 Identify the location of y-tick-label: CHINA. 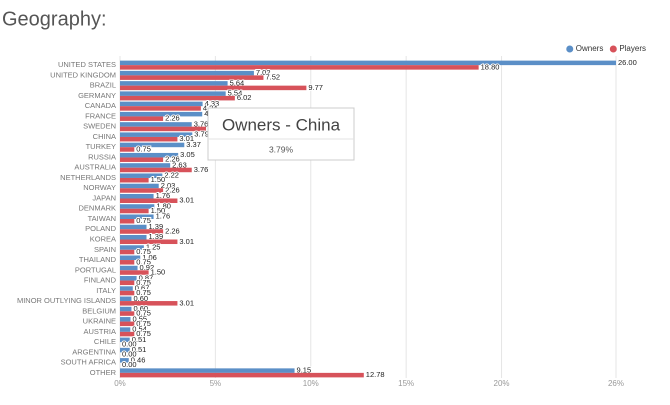
(104, 136).